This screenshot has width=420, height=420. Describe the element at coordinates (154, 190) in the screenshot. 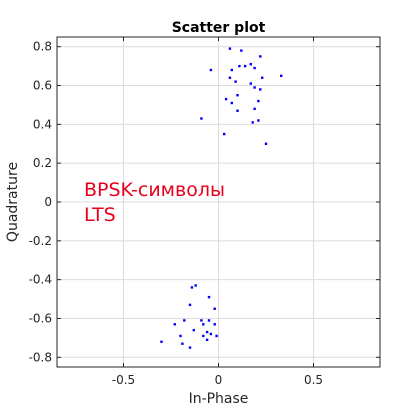

I see `annotation-line-1: BPSK-символы` at that location.